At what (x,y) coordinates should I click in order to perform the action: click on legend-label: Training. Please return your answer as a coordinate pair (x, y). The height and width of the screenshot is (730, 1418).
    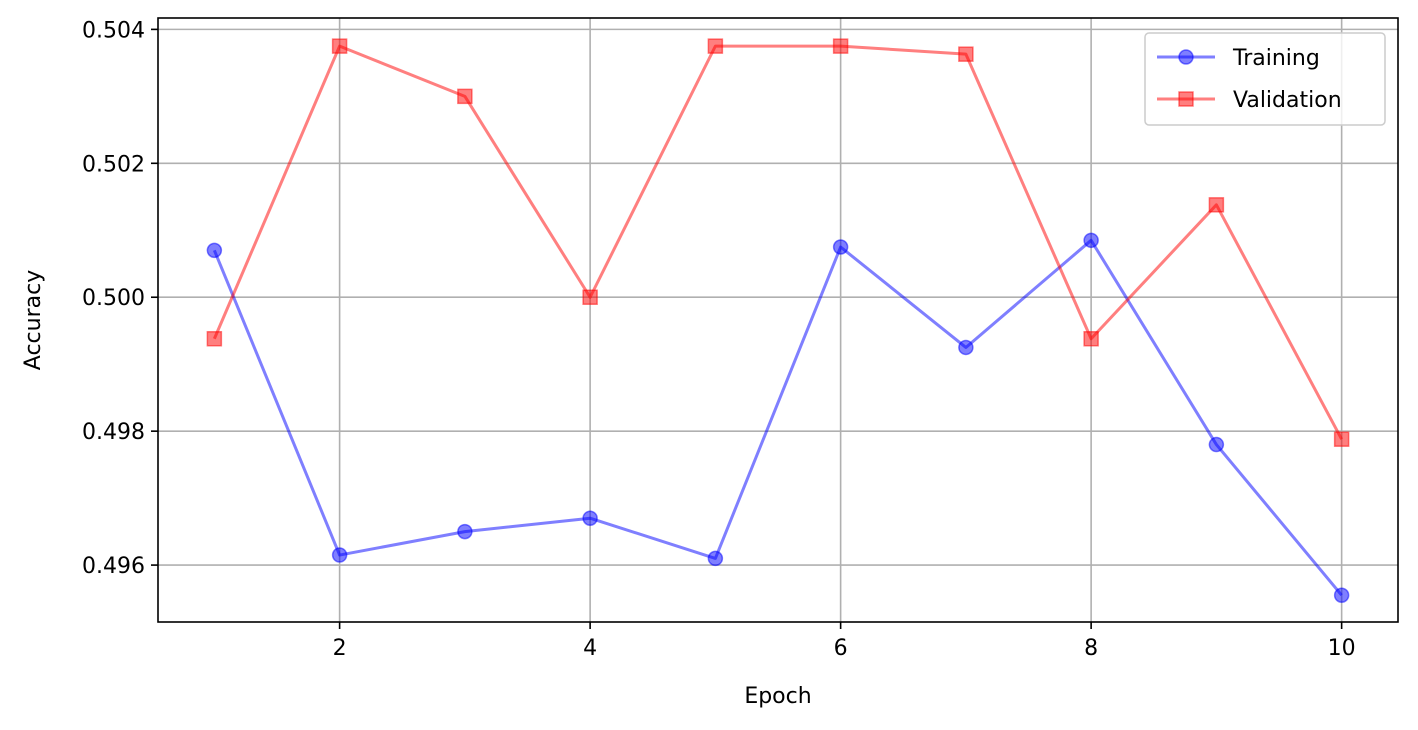
    Looking at the image, I should click on (1276, 58).